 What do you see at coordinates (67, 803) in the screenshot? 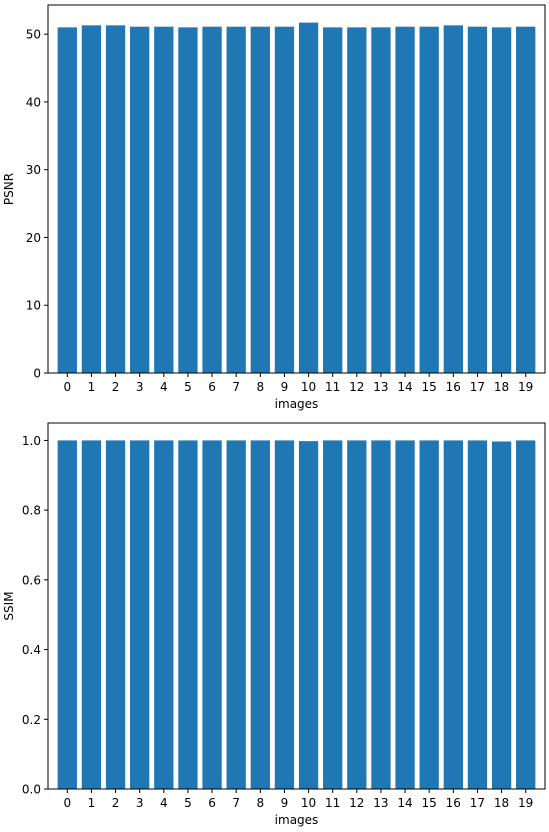
I see `ssim-x-tick-label: 0` at bounding box center [67, 803].